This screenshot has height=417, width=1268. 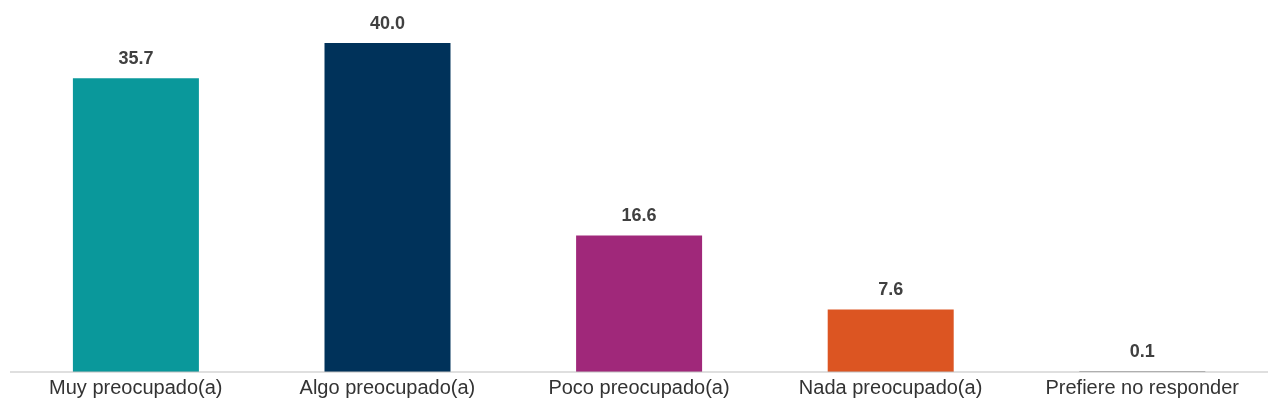 I want to click on x-tick-label: Muy preocupado(a), so click(x=136, y=387).